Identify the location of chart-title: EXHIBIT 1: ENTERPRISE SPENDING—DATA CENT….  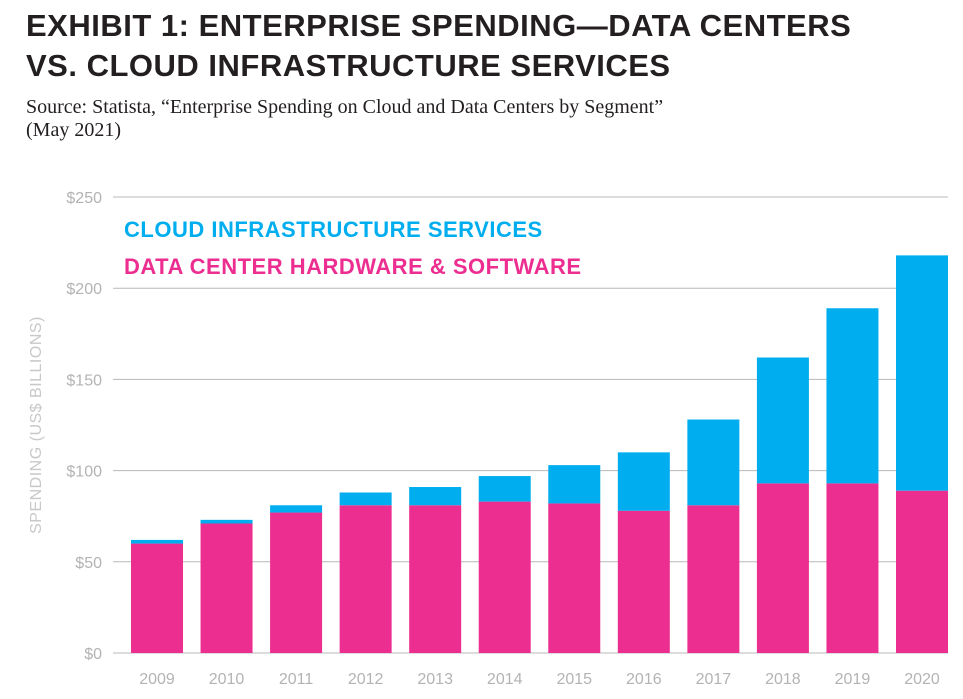
(486, 46).